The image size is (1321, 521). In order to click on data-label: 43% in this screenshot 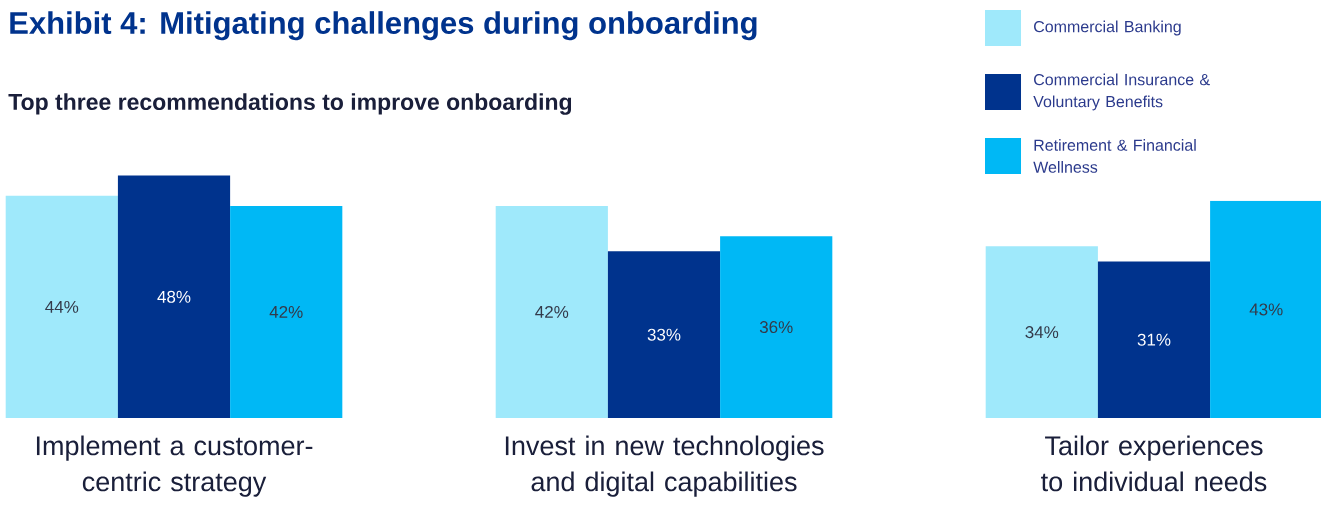, I will do `click(1266, 309)`.